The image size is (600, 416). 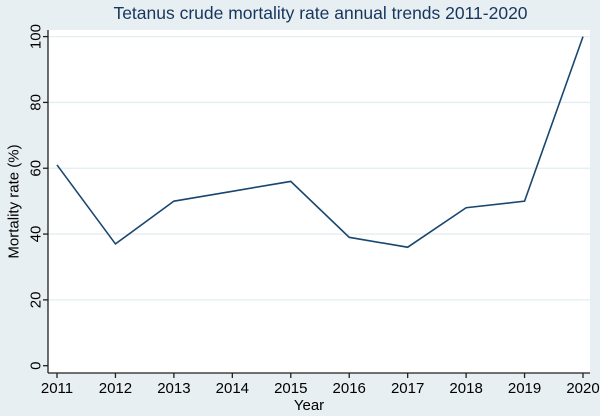 I want to click on x-tick-label: 2016, so click(x=349, y=388).